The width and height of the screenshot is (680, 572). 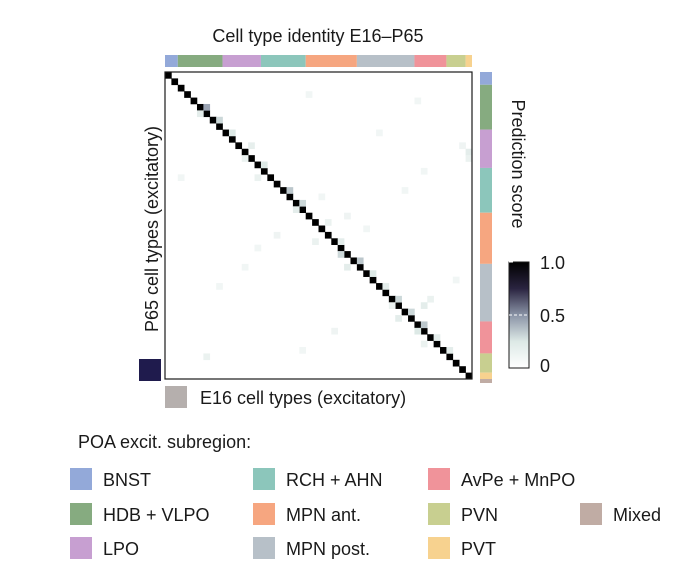 I want to click on top-bar-segment-lpo, so click(x=241, y=61).